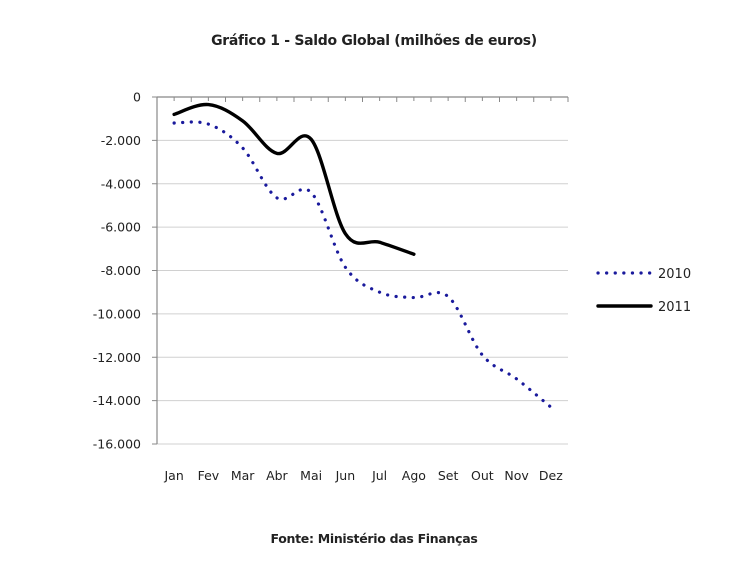  I want to click on x-tick-label: Out, so click(482, 475).